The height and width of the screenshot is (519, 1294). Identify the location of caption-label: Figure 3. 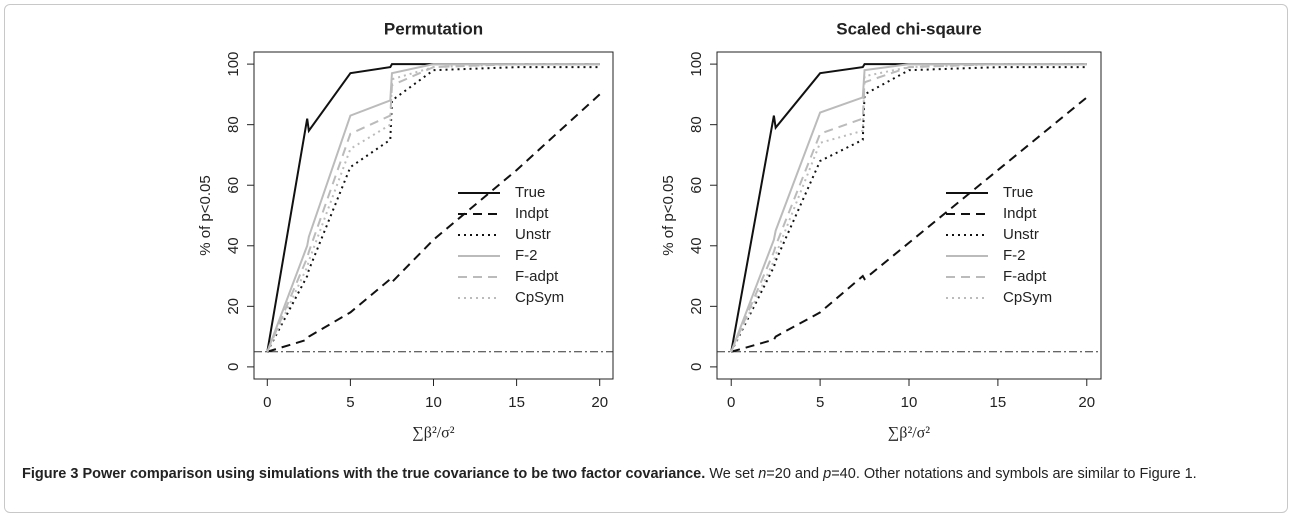
(50, 474).